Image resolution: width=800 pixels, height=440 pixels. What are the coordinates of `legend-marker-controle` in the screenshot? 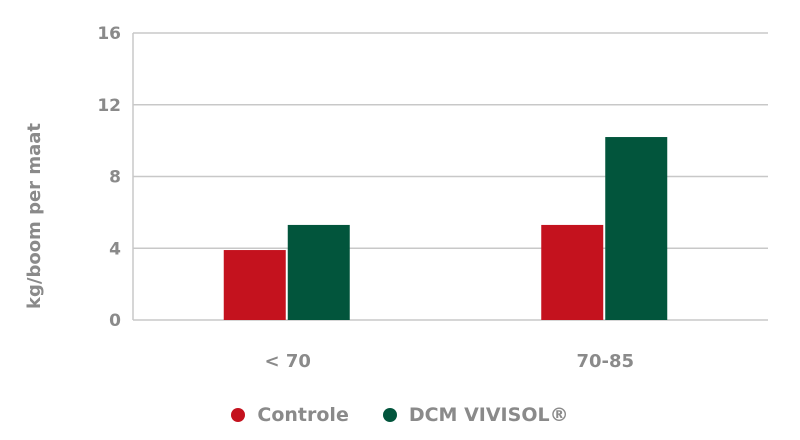 It's located at (238, 415).